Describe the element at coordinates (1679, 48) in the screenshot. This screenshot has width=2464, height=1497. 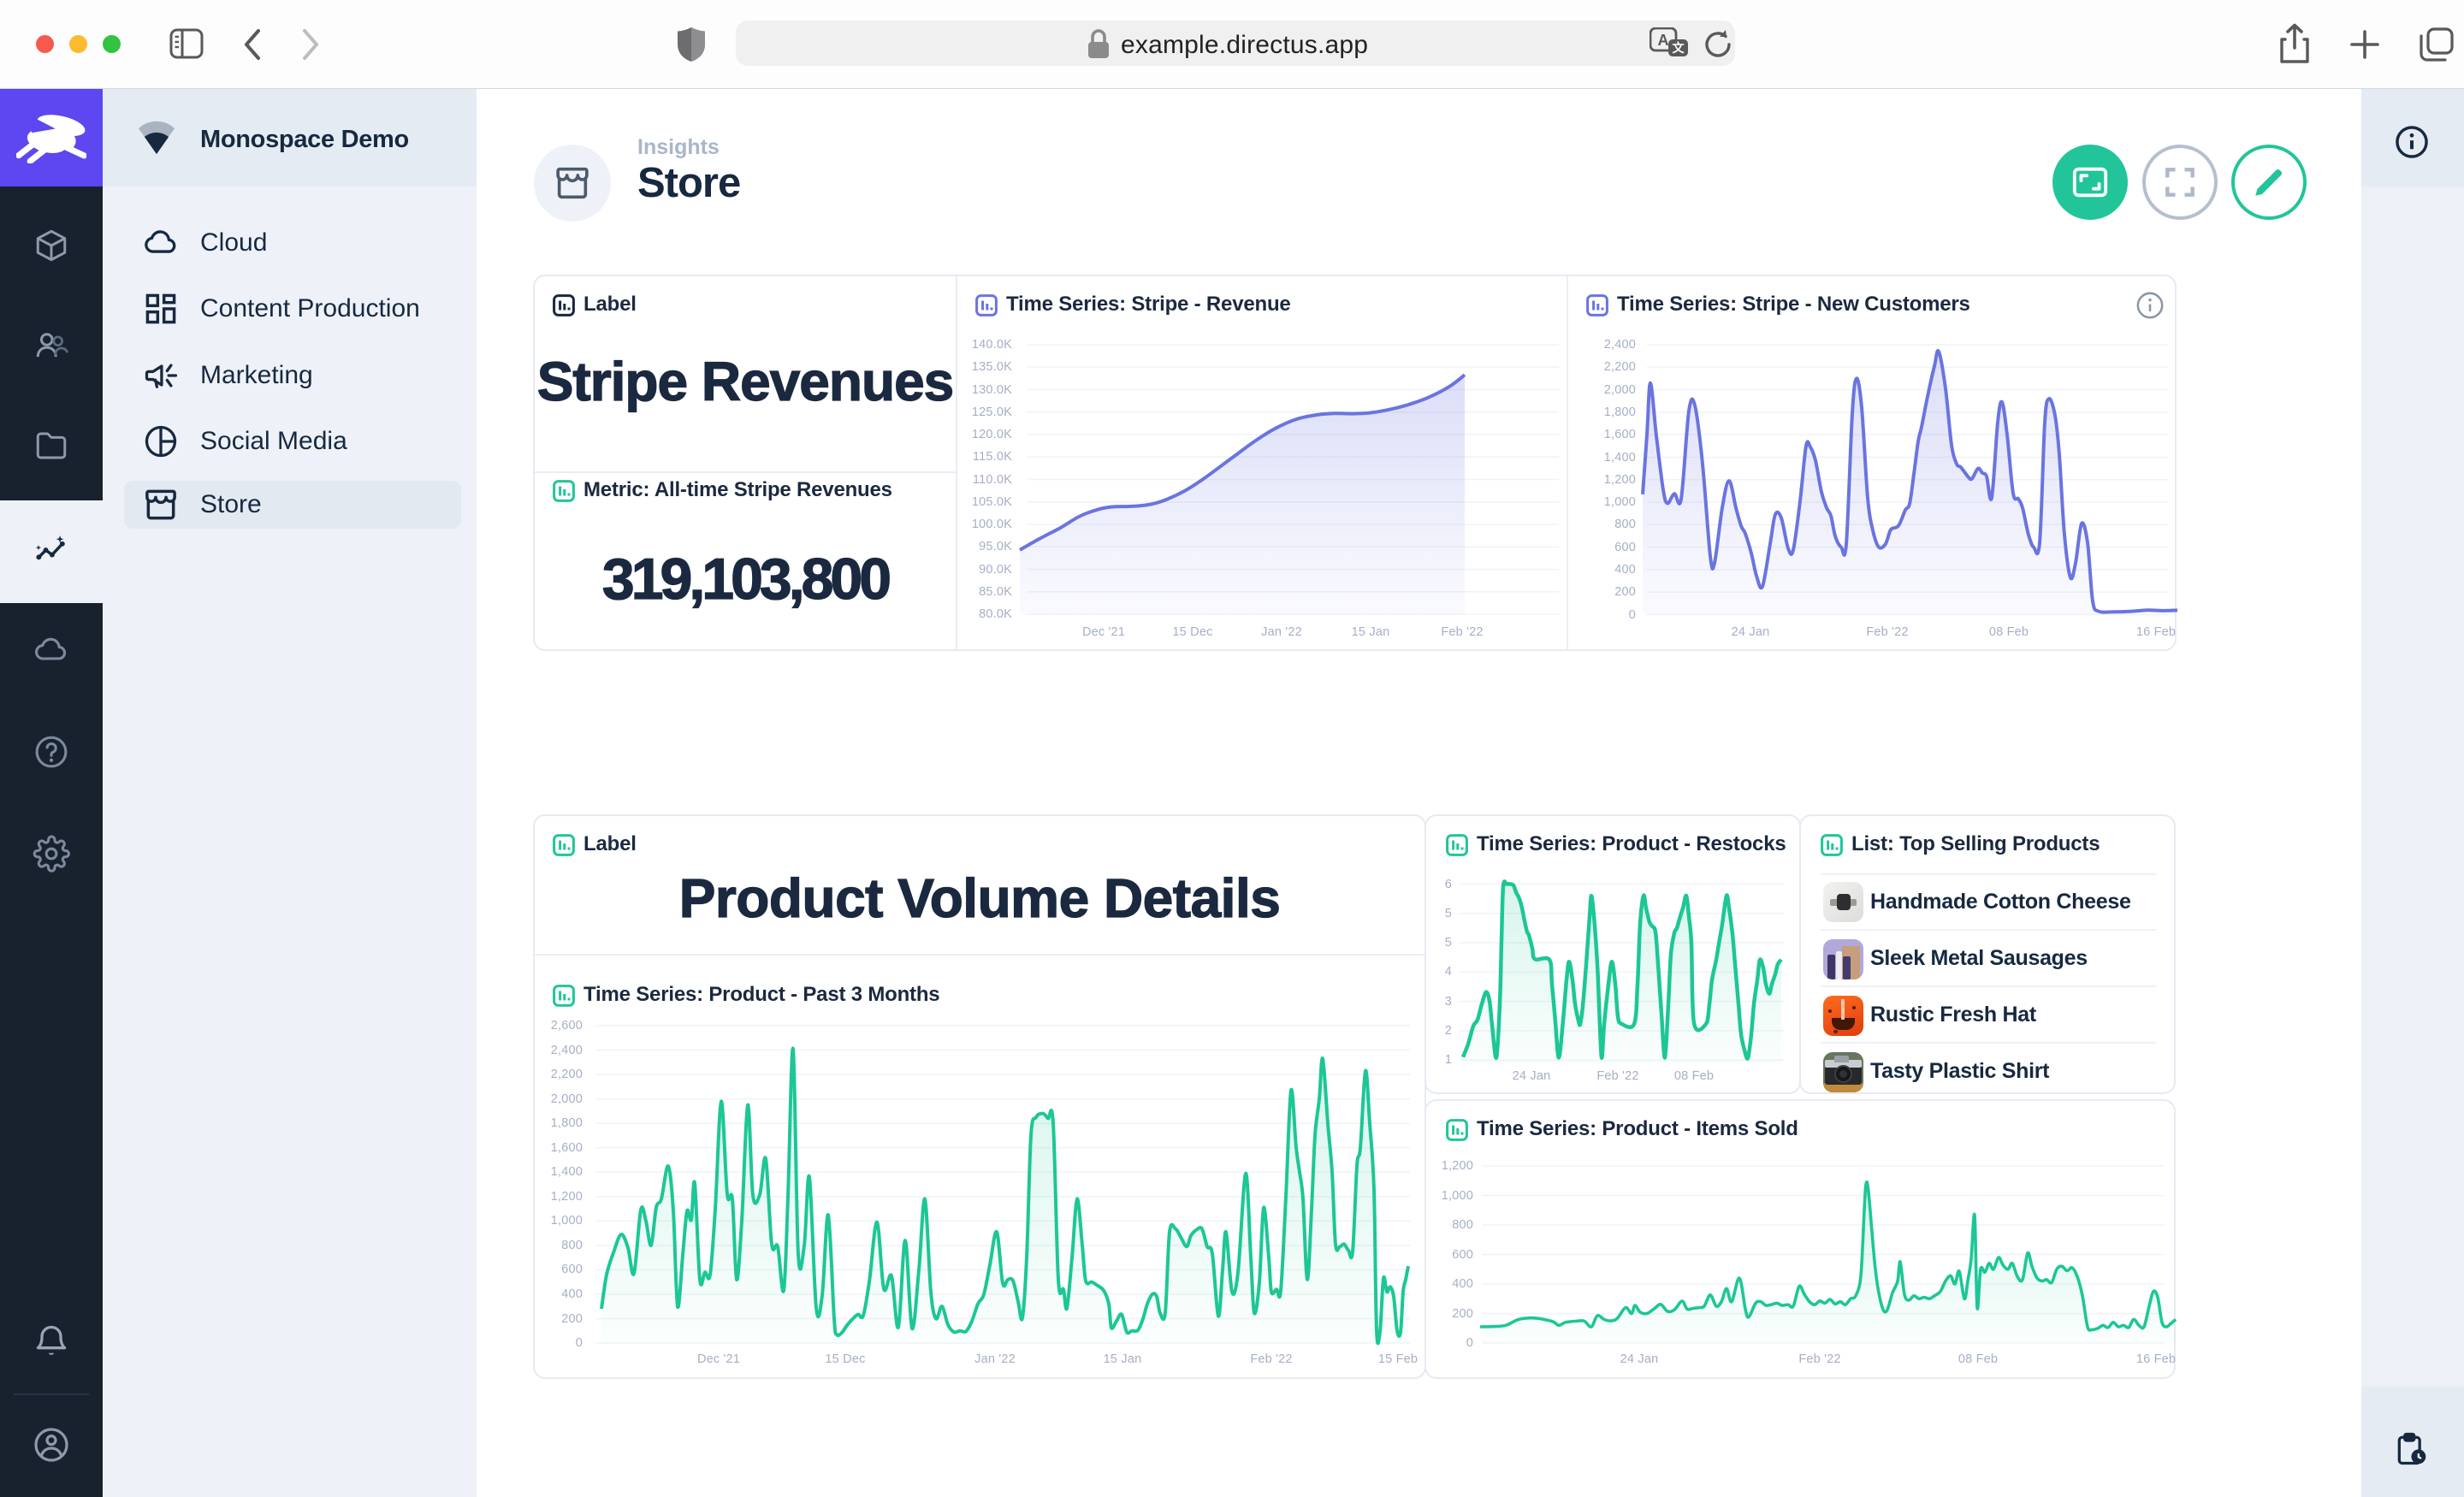
I see `svg-text: 文` at that location.